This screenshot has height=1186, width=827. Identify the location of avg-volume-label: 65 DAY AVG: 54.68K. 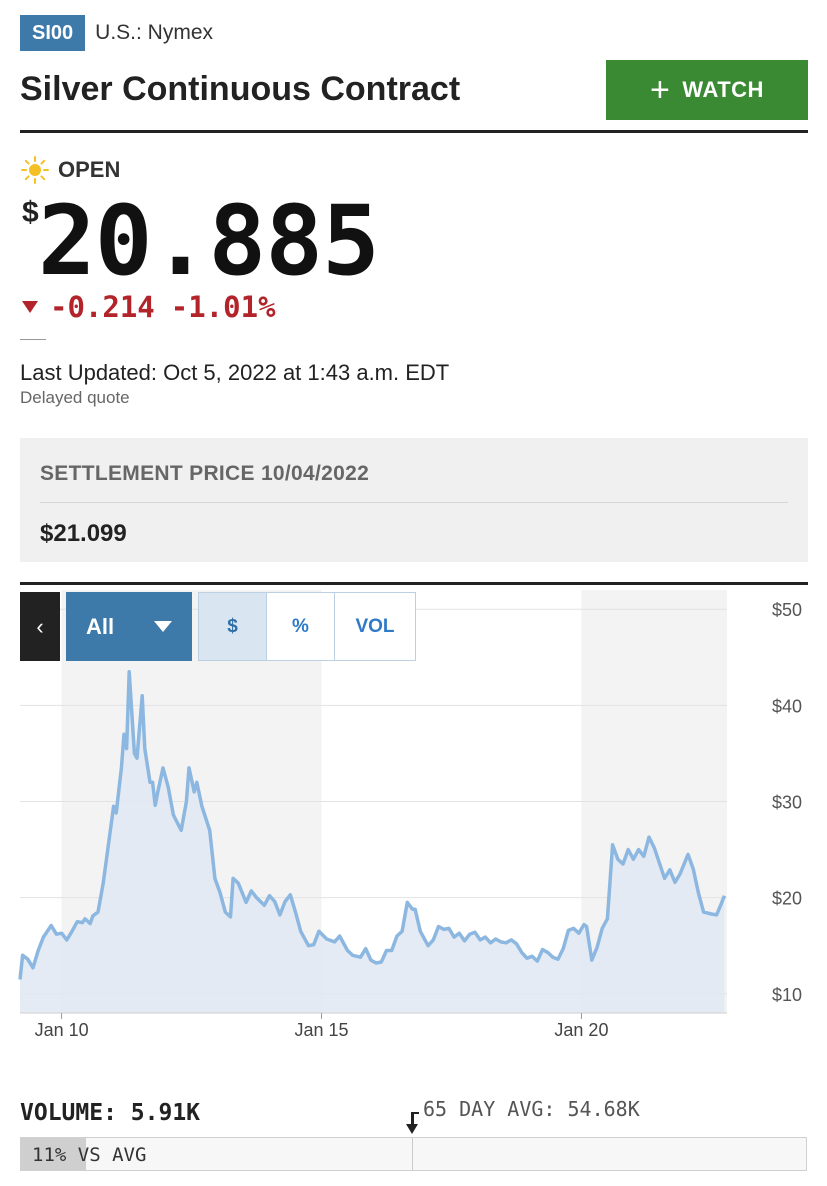
(531, 1109).